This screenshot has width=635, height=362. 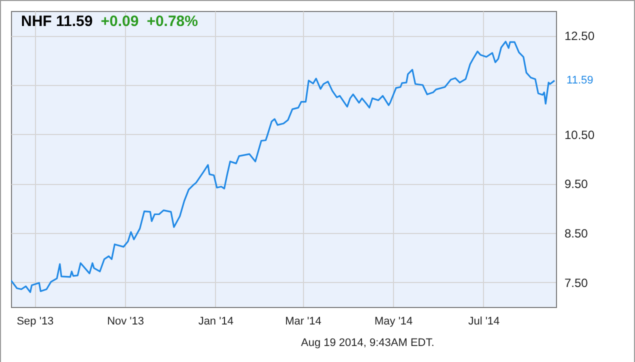 I want to click on text: Aug 19 2014, 9:43AM EDT., so click(x=367, y=343).